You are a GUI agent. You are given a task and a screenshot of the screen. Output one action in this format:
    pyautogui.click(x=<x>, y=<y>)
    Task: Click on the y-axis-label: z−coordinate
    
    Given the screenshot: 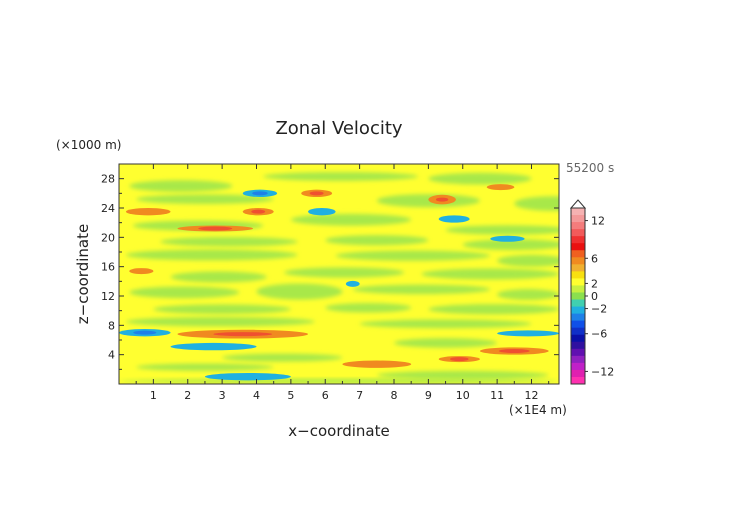 What is the action you would take?
    pyautogui.click(x=83, y=274)
    